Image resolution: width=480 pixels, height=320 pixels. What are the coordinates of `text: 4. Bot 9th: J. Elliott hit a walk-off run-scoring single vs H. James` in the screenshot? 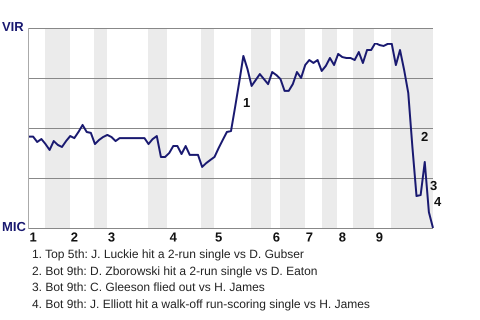 It's located at (201, 304).